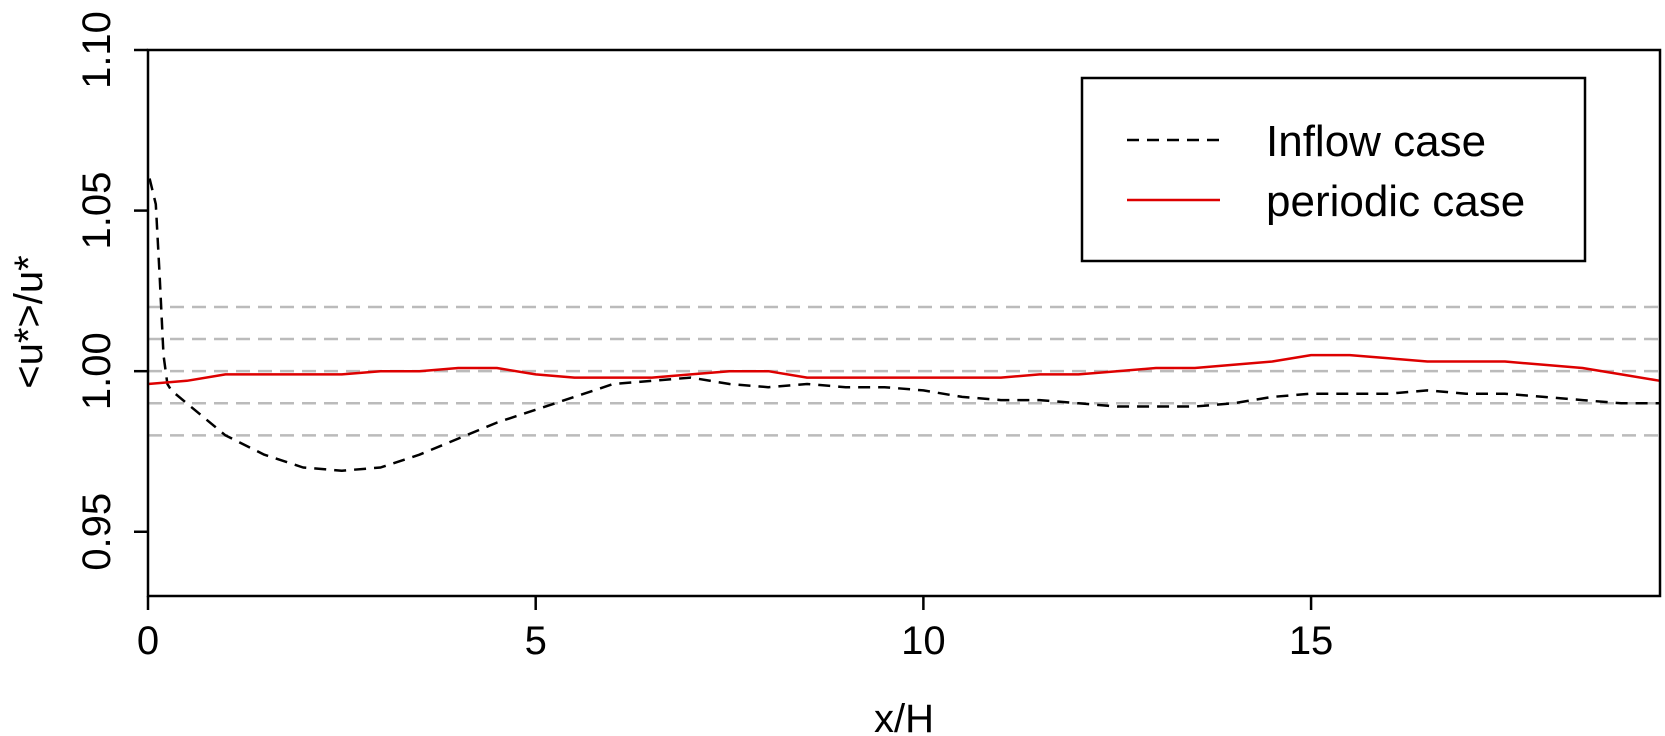 The width and height of the screenshot is (1665, 736). I want to click on x-tick-label: 5, so click(536, 641).